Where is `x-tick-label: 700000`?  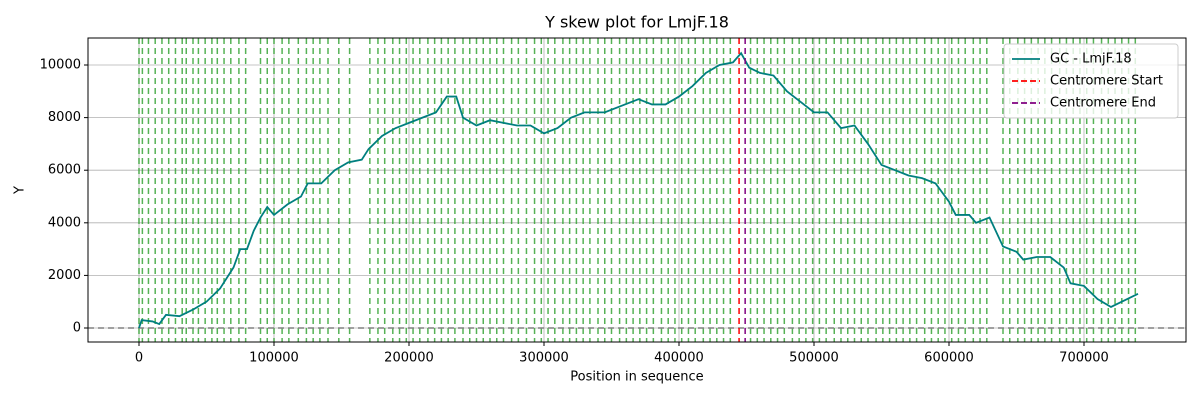
x-tick-label: 700000 is located at coordinates (1084, 358).